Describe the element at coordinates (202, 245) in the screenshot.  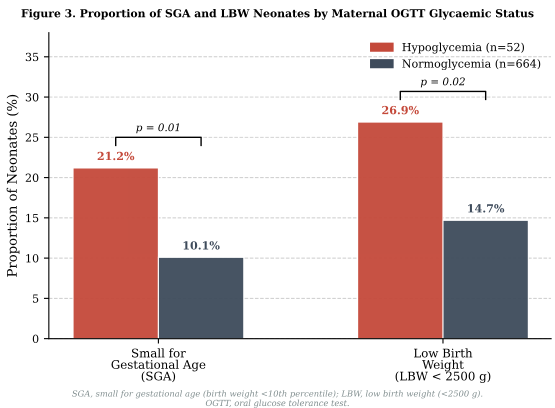
I see `data-label: 10.1%` at that location.